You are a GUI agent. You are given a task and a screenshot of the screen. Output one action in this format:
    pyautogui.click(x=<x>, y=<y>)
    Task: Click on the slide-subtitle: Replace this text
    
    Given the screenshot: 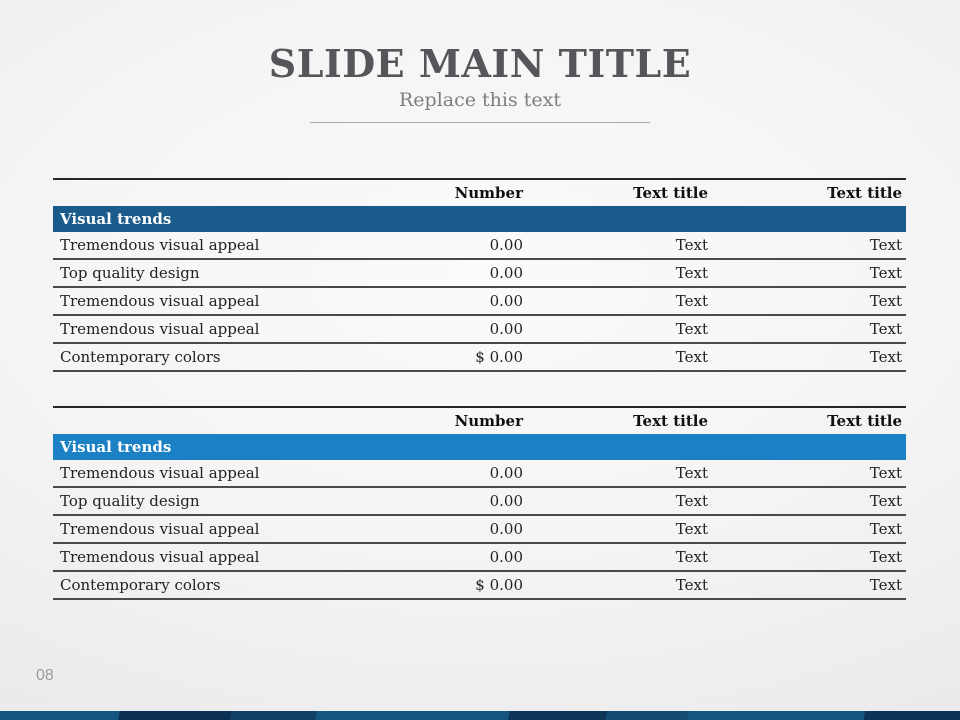 What is the action you would take?
    pyautogui.click(x=479, y=99)
    